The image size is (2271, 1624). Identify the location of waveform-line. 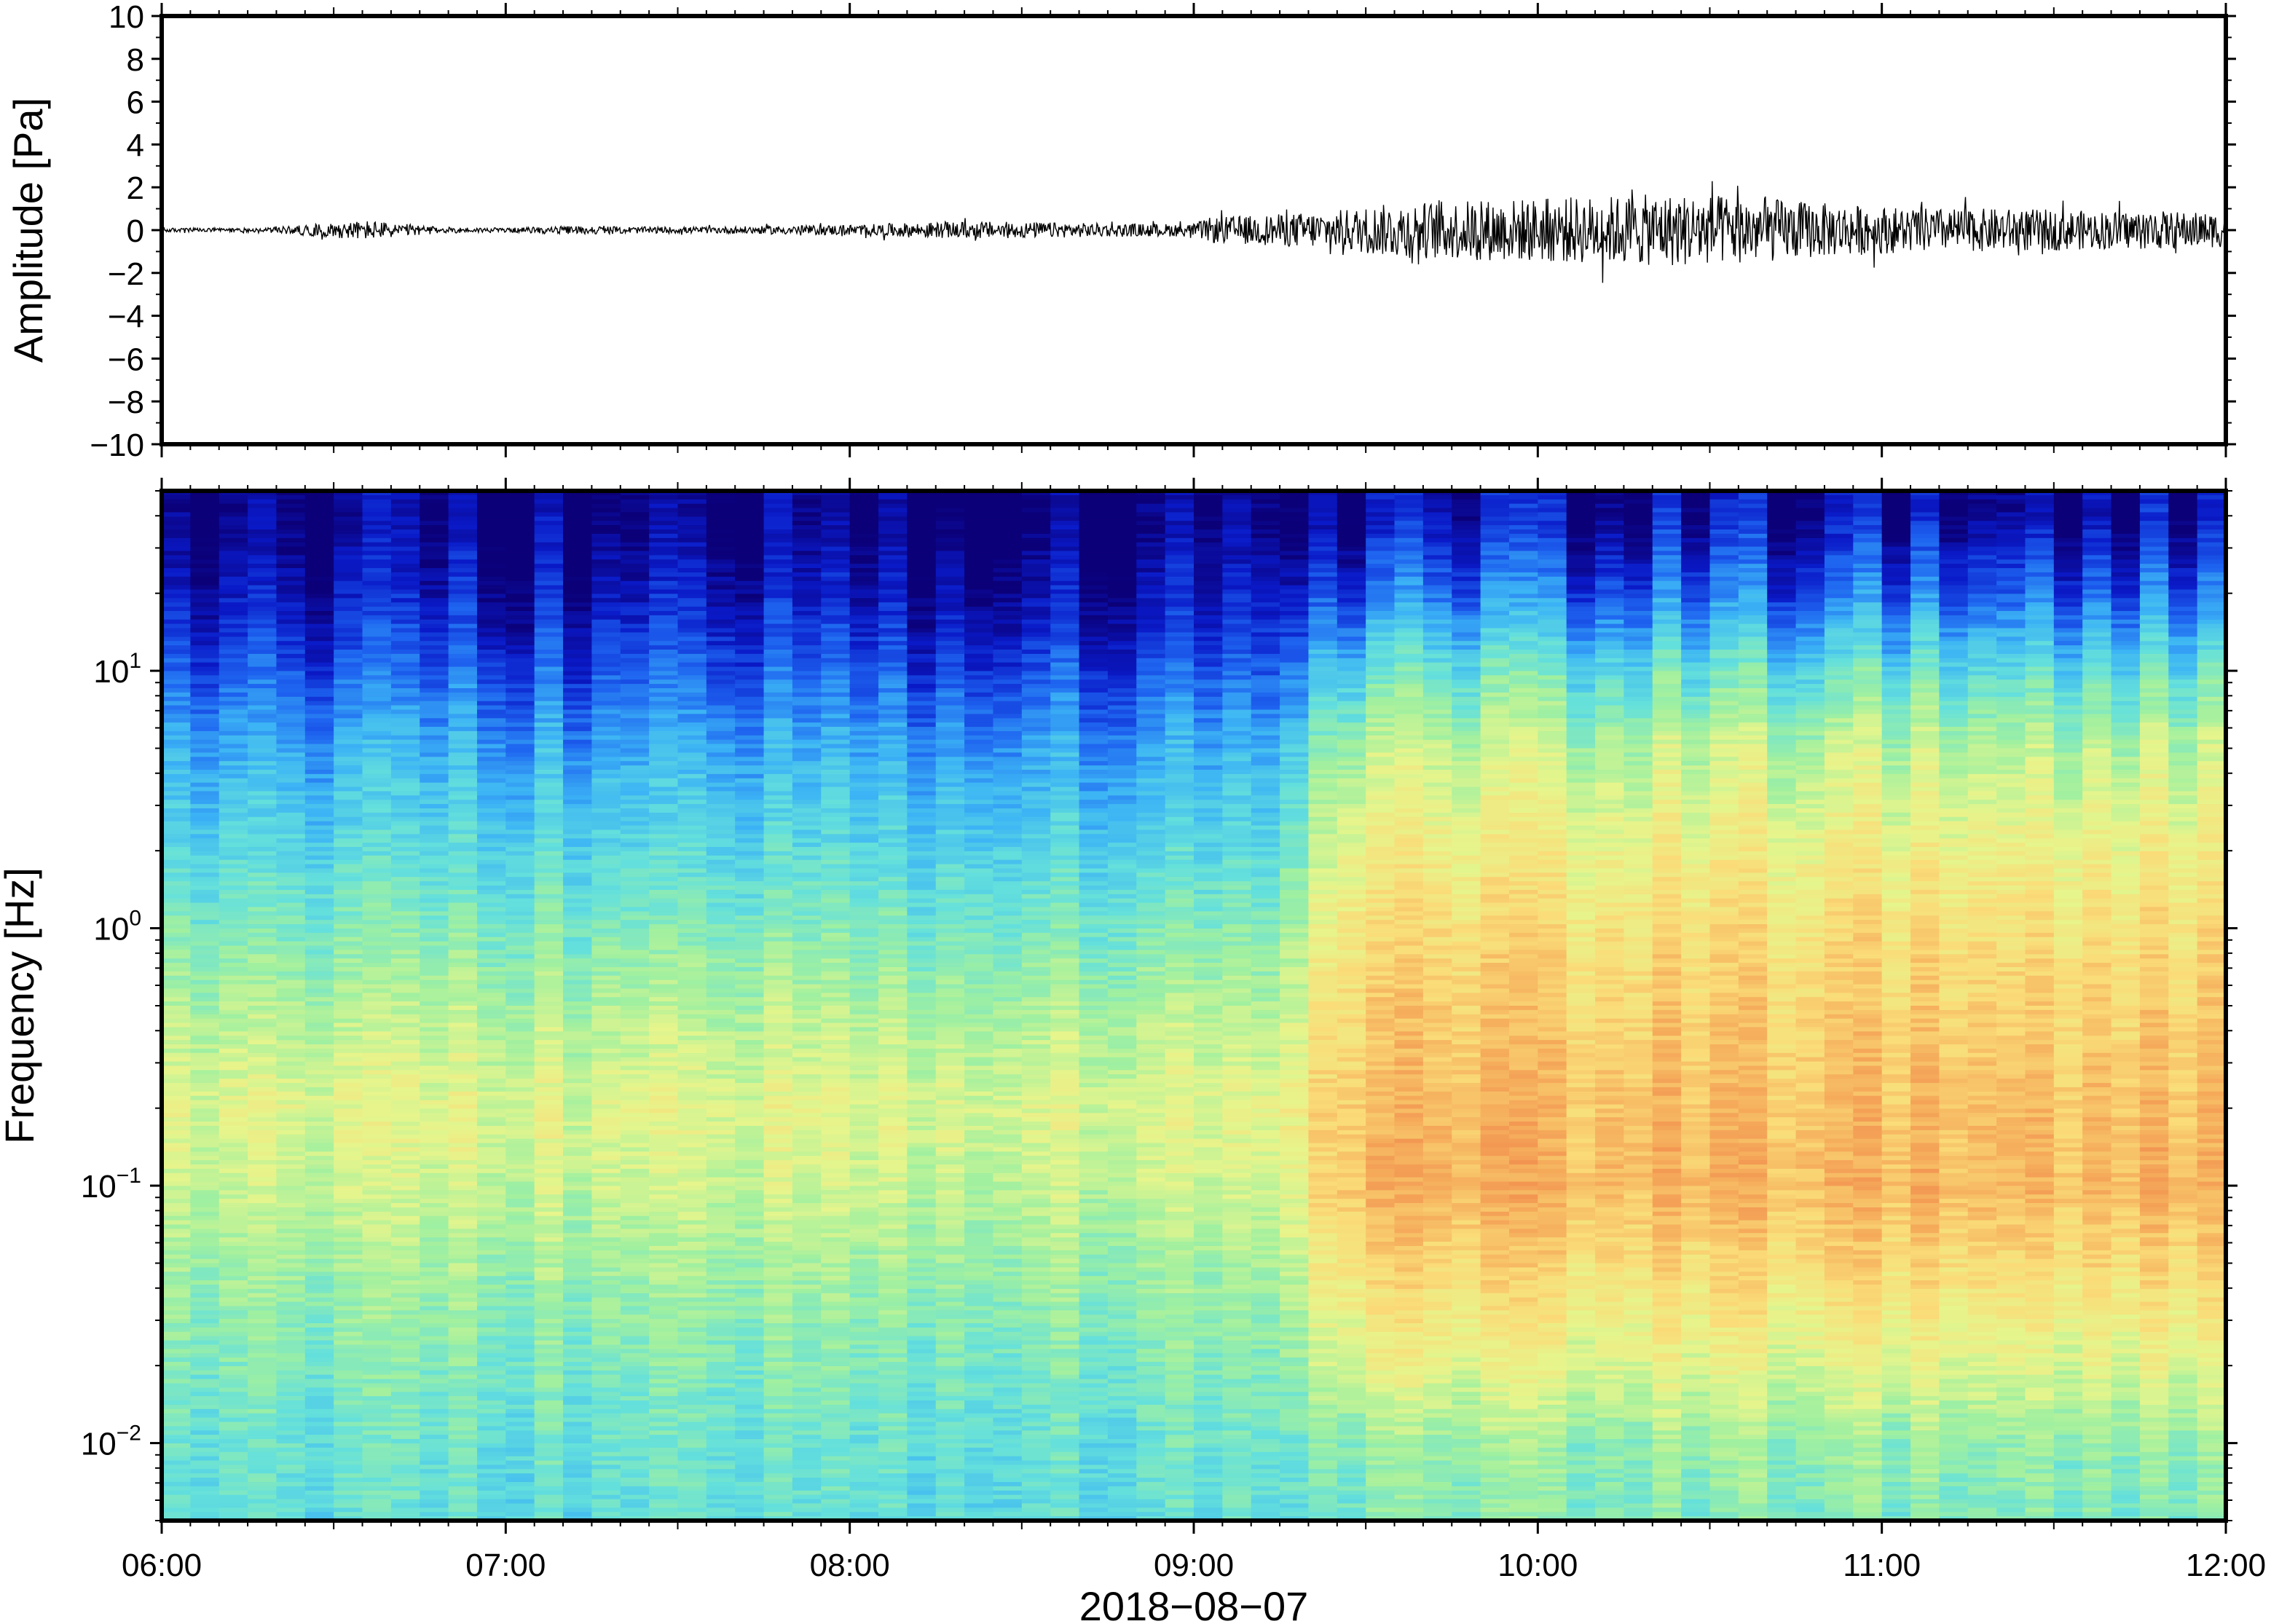
(1194, 232).